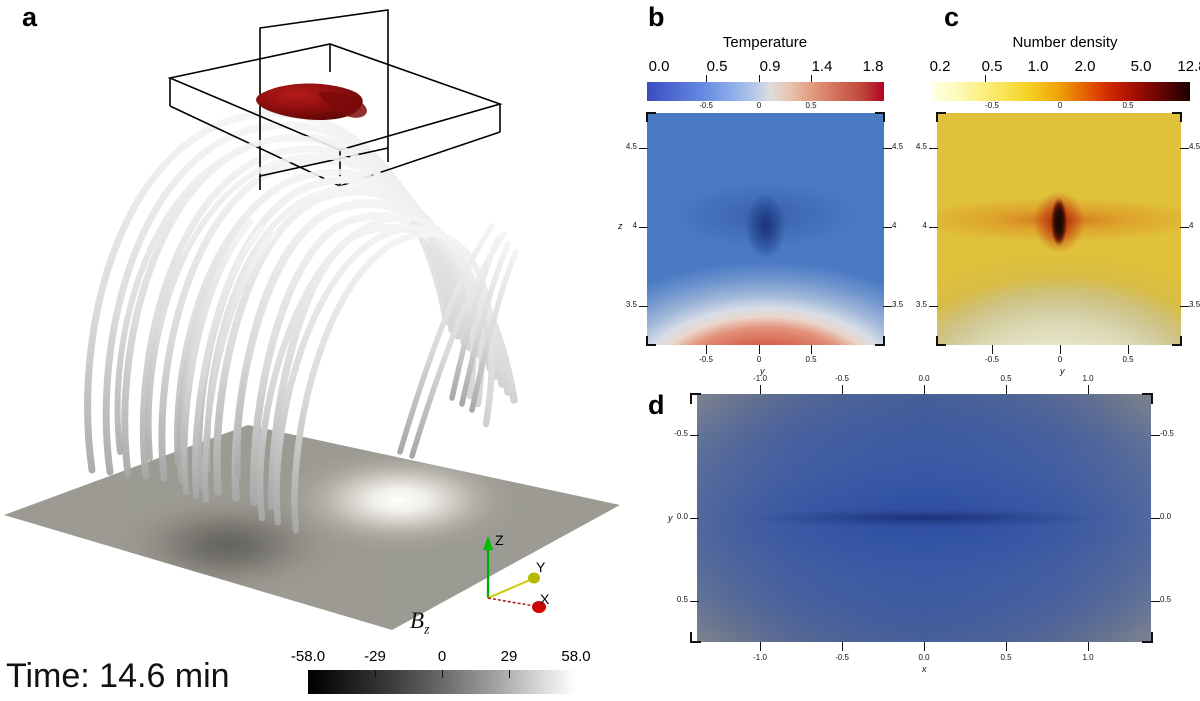 The height and width of the screenshot is (701, 1200). What do you see at coordinates (1059, 229) in the screenshot?
I see `panel-c-density-map` at bounding box center [1059, 229].